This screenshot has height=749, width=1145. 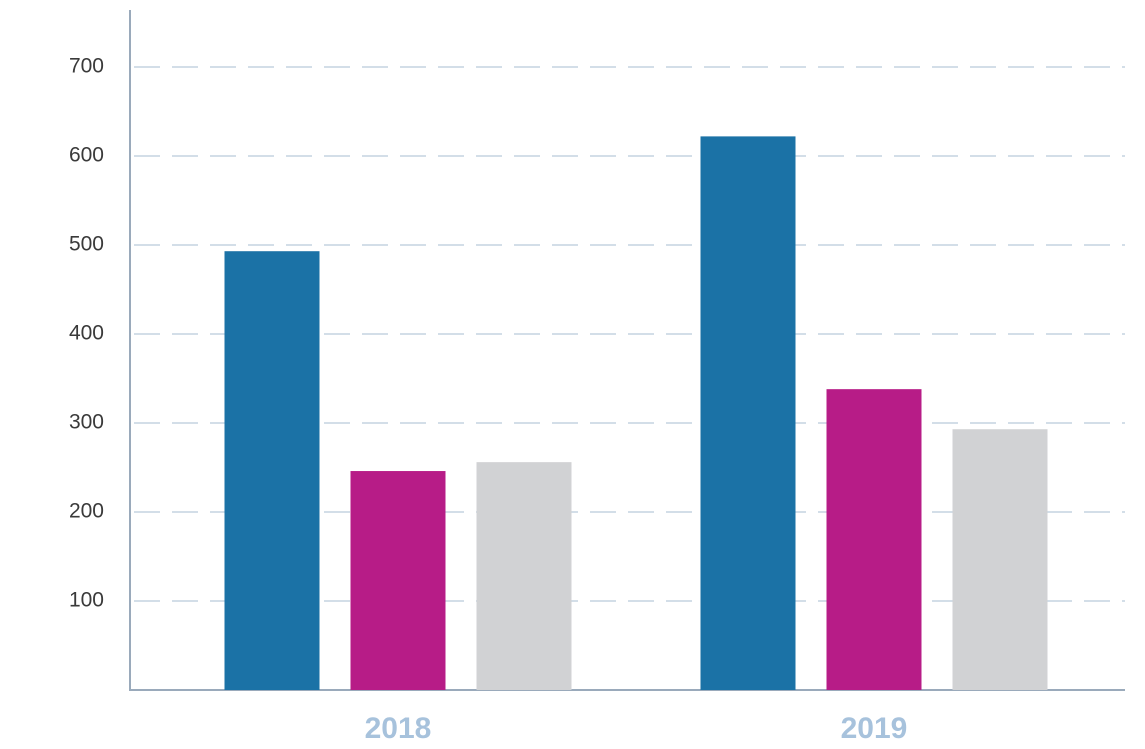 I want to click on x-tick-label: 2019, so click(x=874, y=728).